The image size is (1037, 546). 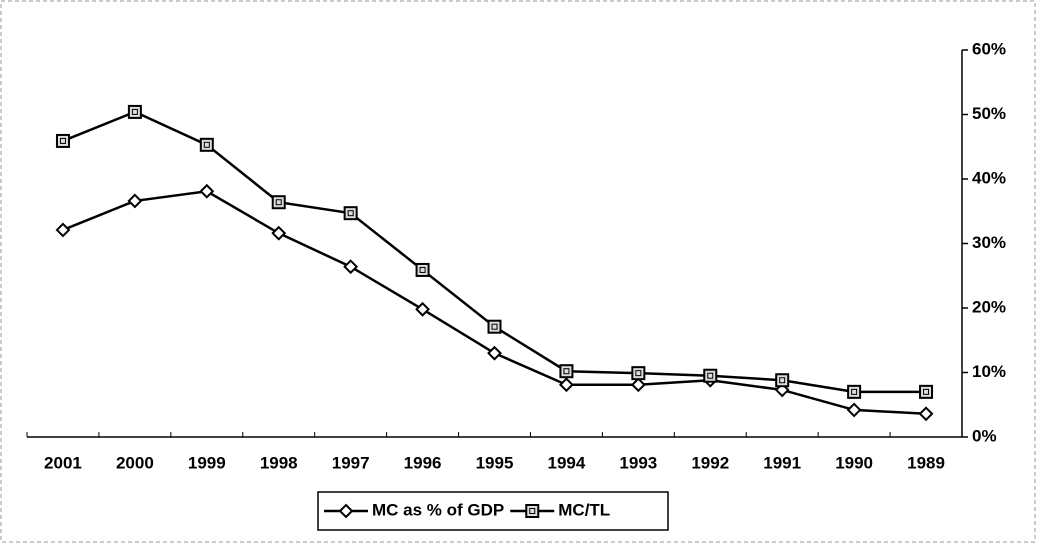 What do you see at coordinates (584, 509) in the screenshot?
I see `legend-label: MC/TL` at bounding box center [584, 509].